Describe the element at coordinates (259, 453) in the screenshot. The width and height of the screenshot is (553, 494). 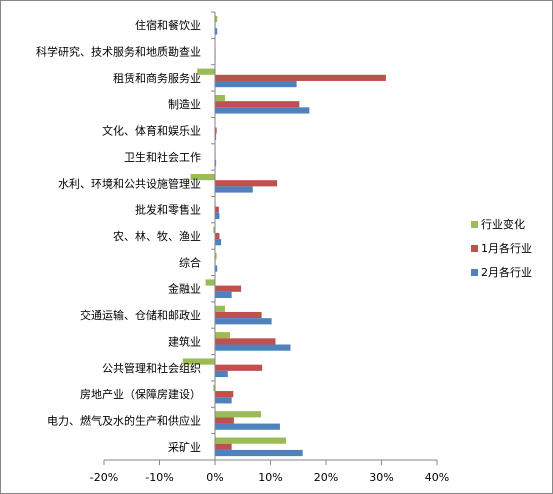
I see `bar-2月各行业-采矿业` at that location.